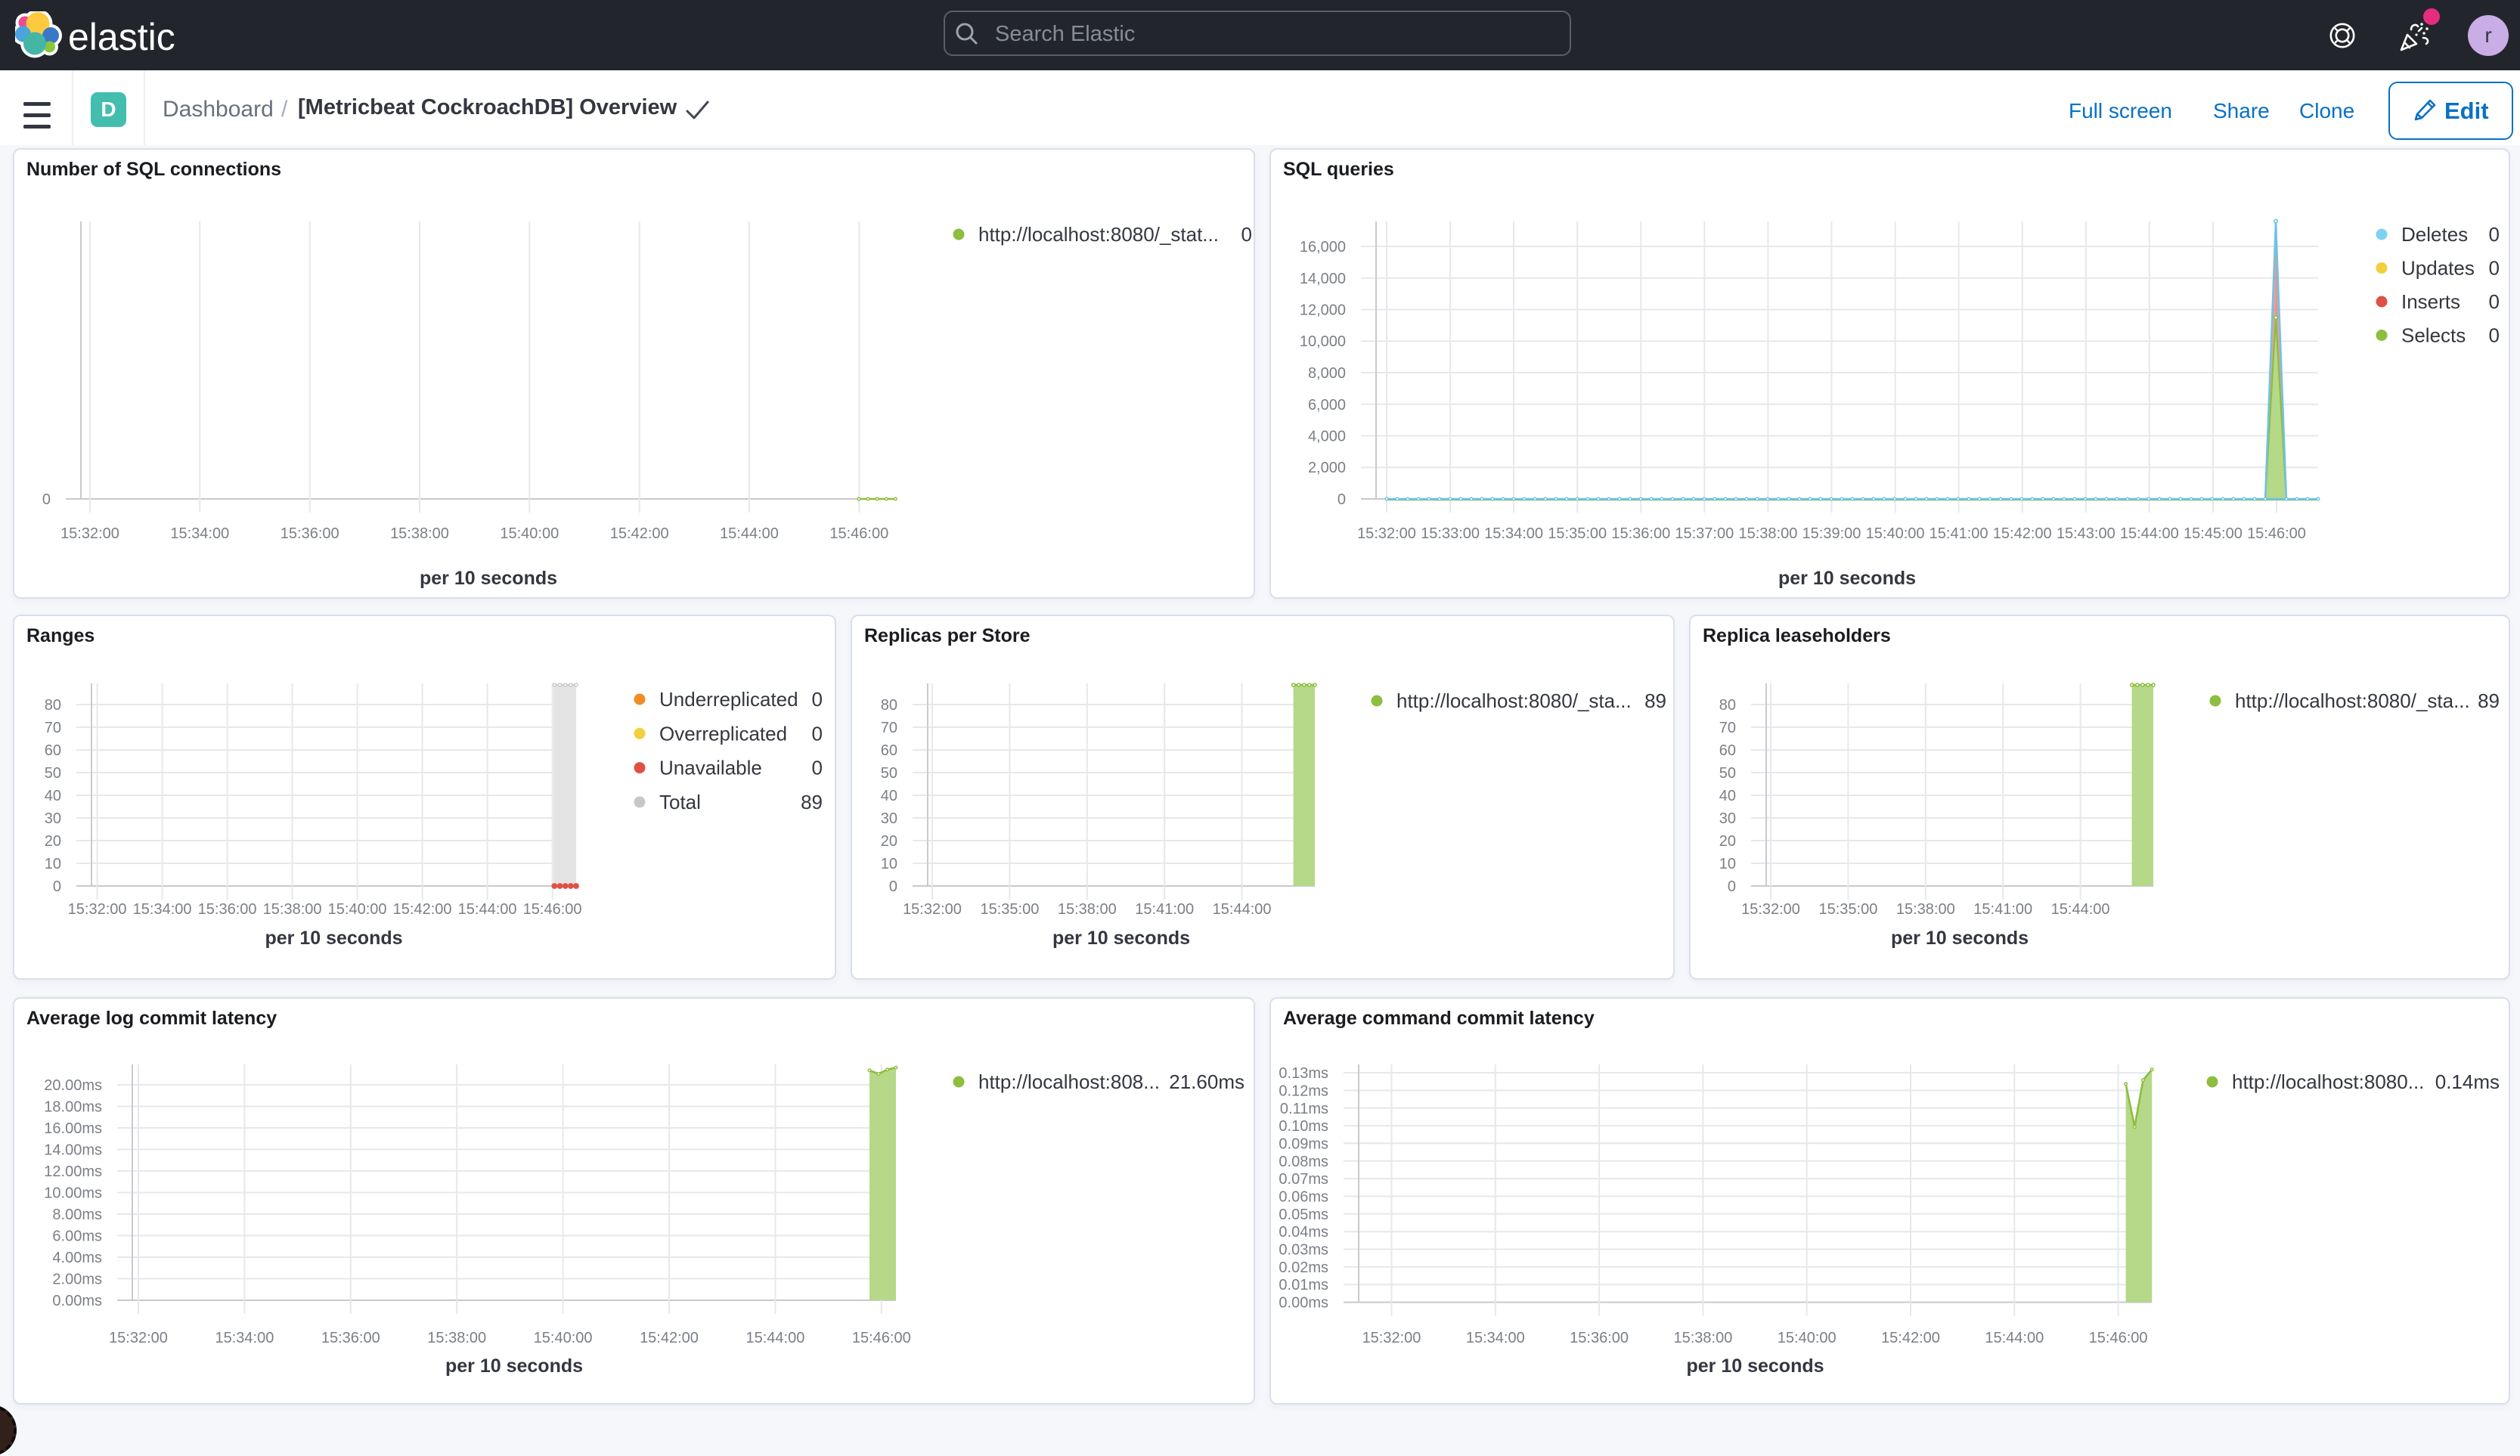 This screenshot has width=2520, height=1456. What do you see at coordinates (153, 169) in the screenshot?
I see `svg-text: Number of SQL connections` at bounding box center [153, 169].